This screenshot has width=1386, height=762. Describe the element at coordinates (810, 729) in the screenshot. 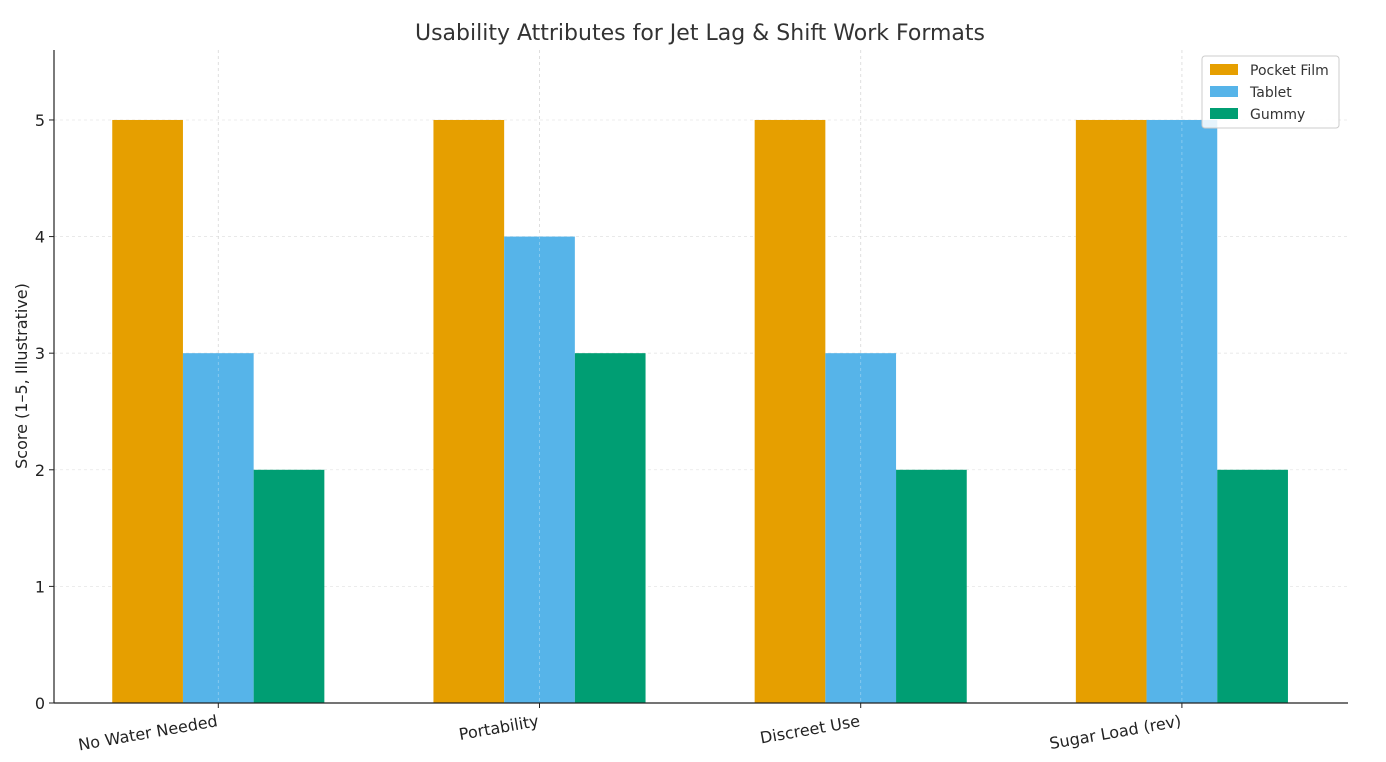

I see `x-tick-label: Discreet Use` at that location.